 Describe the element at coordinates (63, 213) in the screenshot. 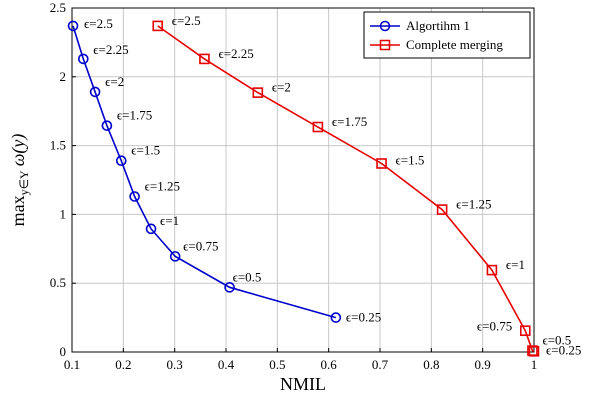

I see `y-tick-label: 1` at that location.